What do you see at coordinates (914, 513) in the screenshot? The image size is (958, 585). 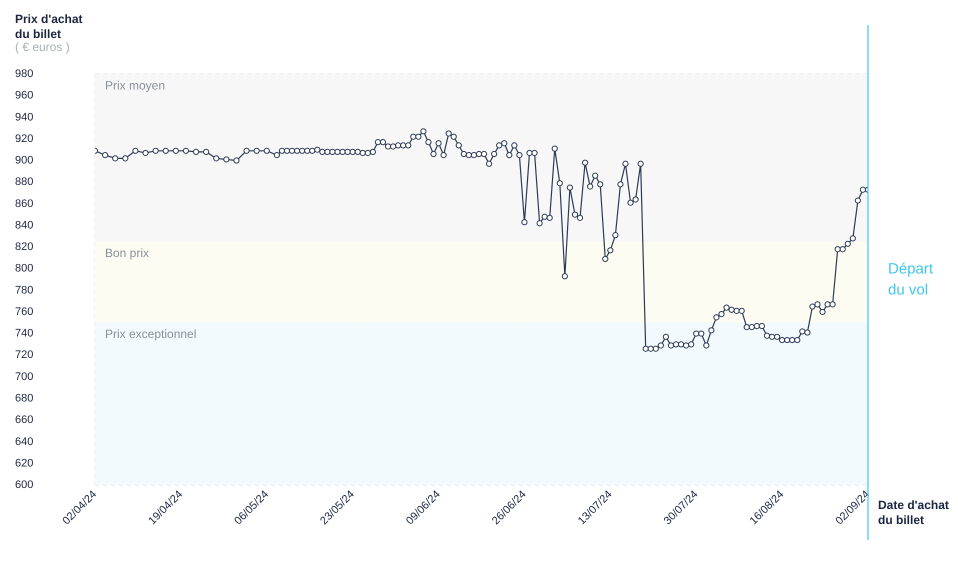 I see `x-axis-title: Date d'achat du billet` at bounding box center [914, 513].